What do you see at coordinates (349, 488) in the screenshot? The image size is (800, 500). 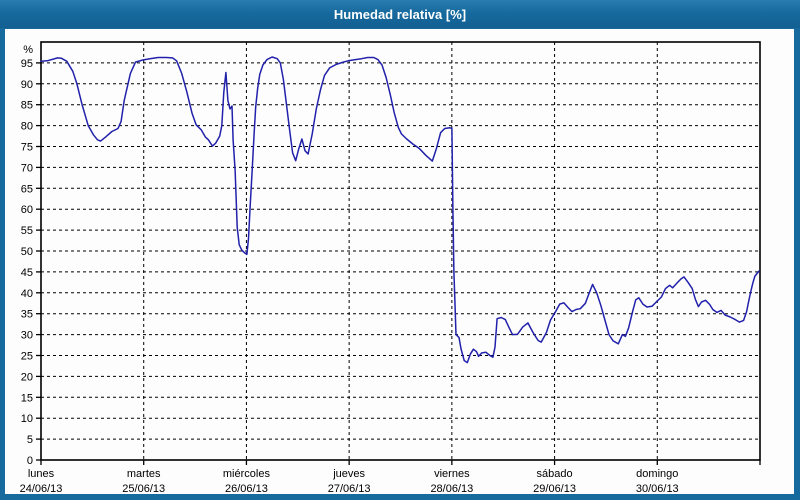 I see `x-date-label: 27/06/13` at bounding box center [349, 488].